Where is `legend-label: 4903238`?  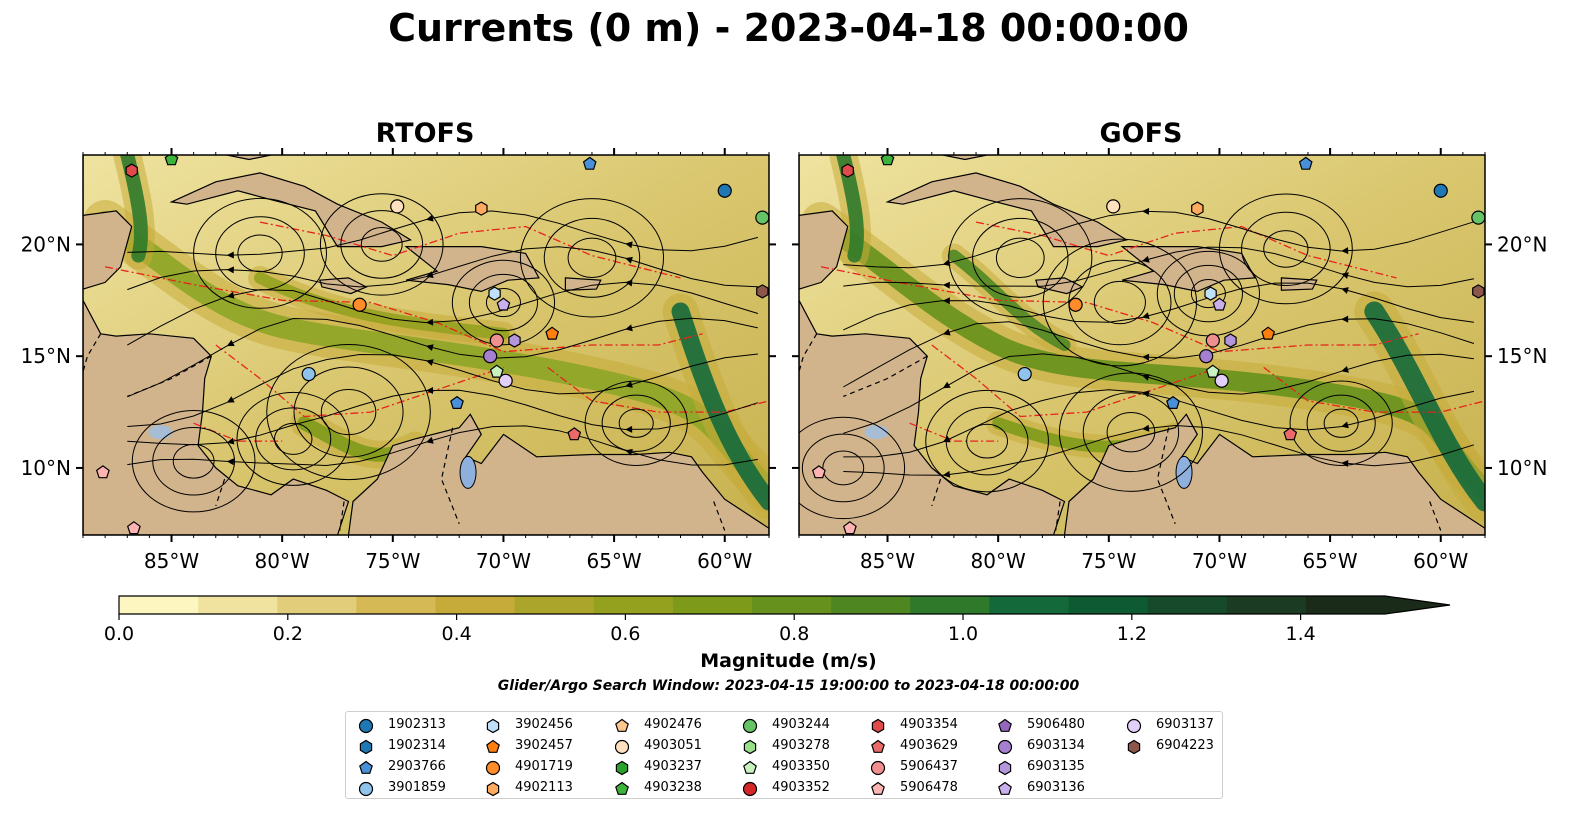
legend-label: 4903238 is located at coordinates (673, 787).